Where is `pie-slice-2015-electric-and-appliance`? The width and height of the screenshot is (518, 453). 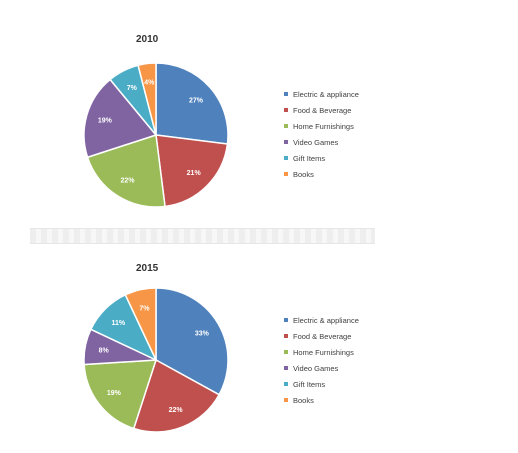 pie-slice-2015-electric-and-appliance is located at coordinates (192, 341).